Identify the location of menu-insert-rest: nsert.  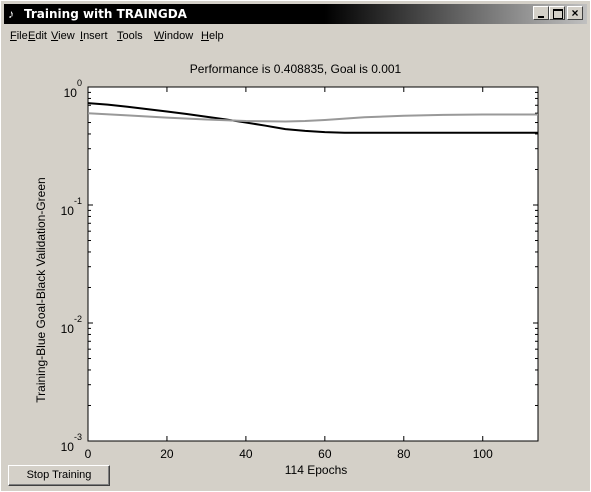
(95, 36).